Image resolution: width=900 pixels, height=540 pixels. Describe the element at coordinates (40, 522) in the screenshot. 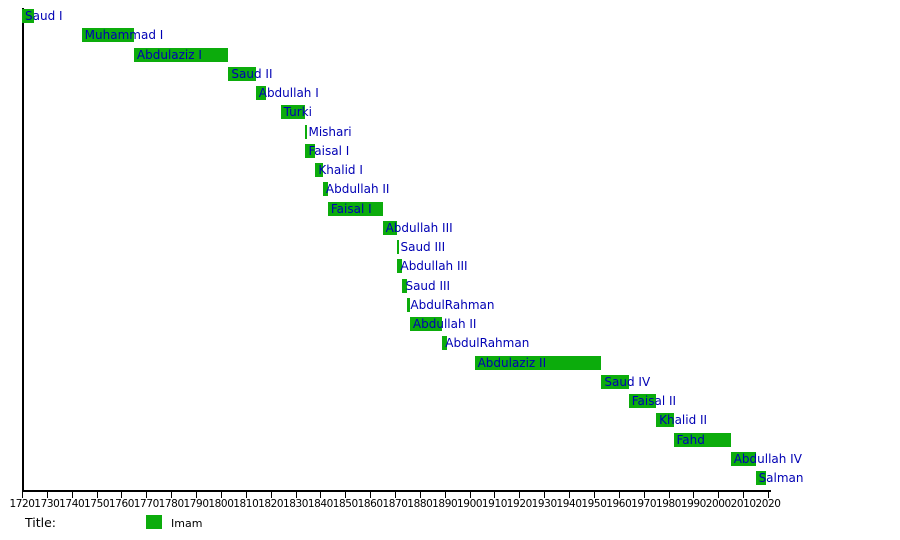

I see `legend-title: Title:` at that location.